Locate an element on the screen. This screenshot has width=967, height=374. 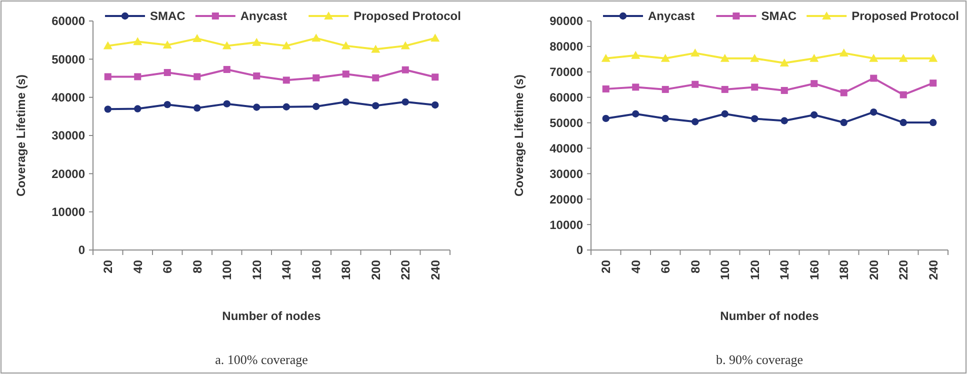
y-tick-label: 0 is located at coordinates (82, 250).